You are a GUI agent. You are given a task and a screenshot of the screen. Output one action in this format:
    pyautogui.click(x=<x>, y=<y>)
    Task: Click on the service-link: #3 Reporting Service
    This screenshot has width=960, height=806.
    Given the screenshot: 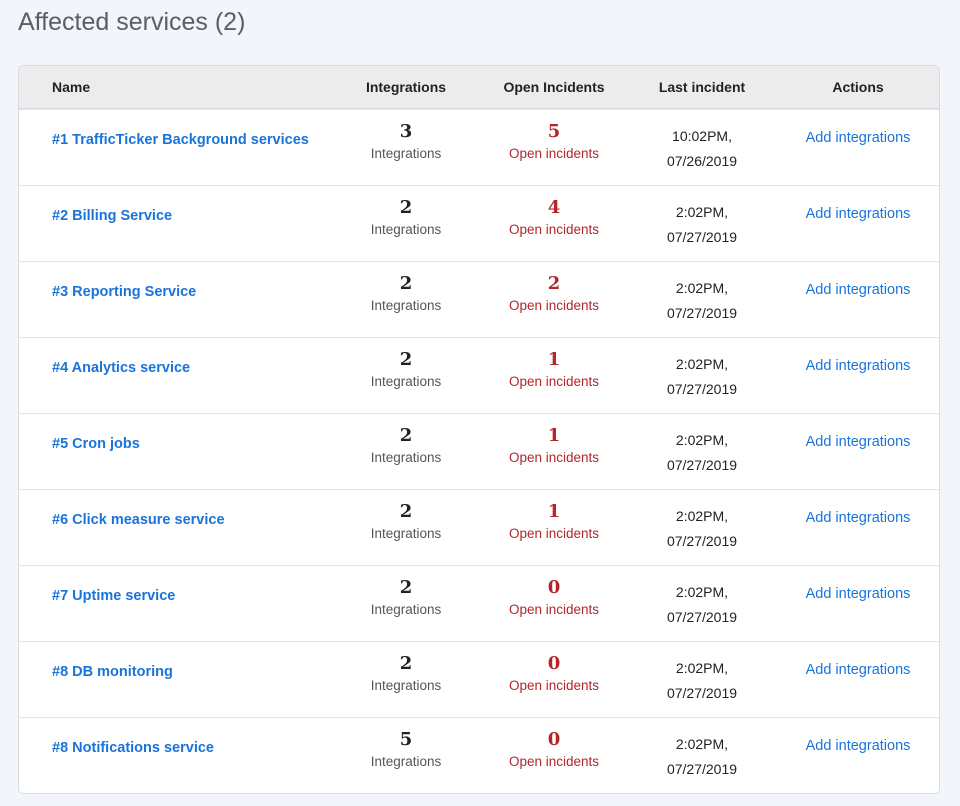 What is the action you would take?
    pyautogui.click(x=124, y=292)
    